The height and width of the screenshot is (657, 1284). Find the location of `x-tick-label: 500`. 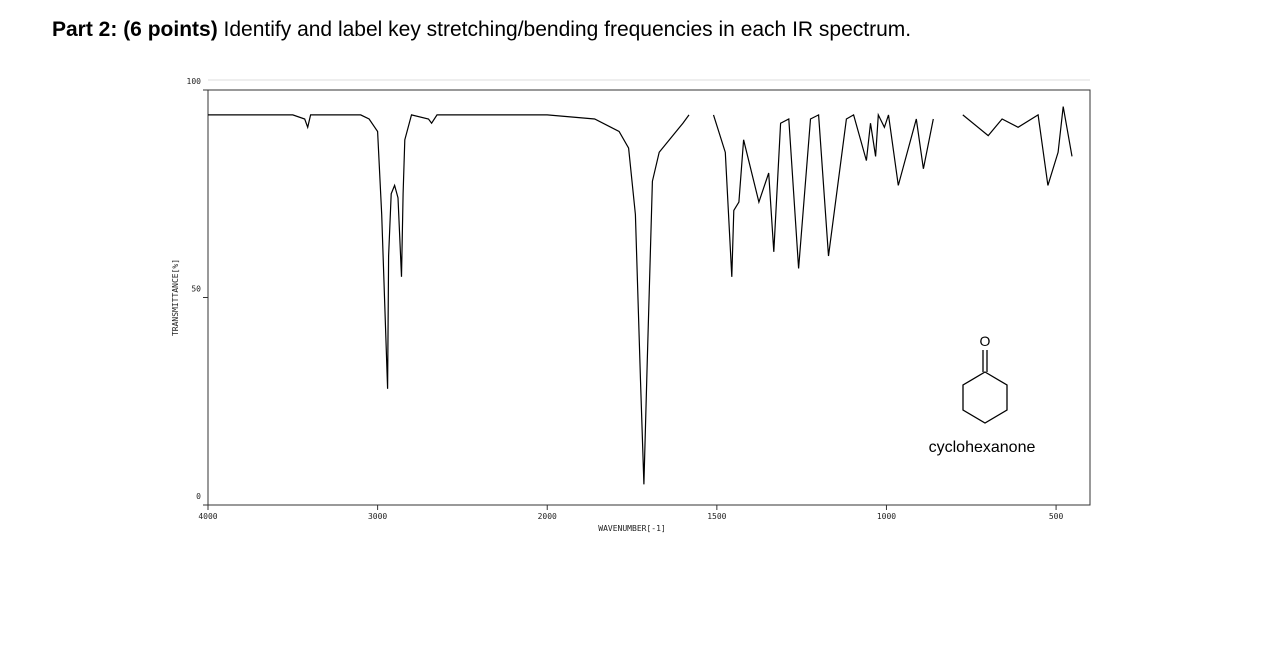

x-tick-label: 500 is located at coordinates (1056, 516).